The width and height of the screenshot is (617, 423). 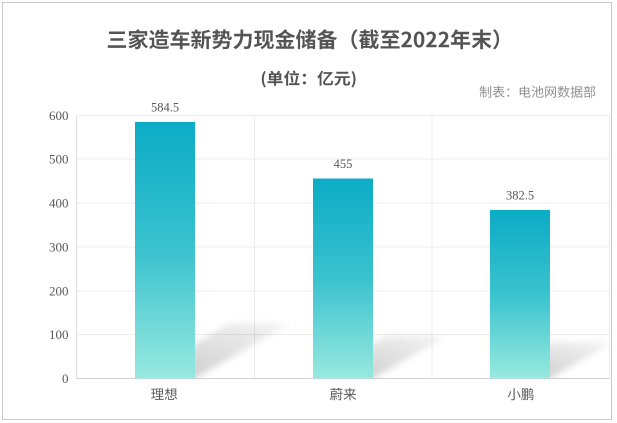 I want to click on svg-text: 200, so click(x=59, y=291).